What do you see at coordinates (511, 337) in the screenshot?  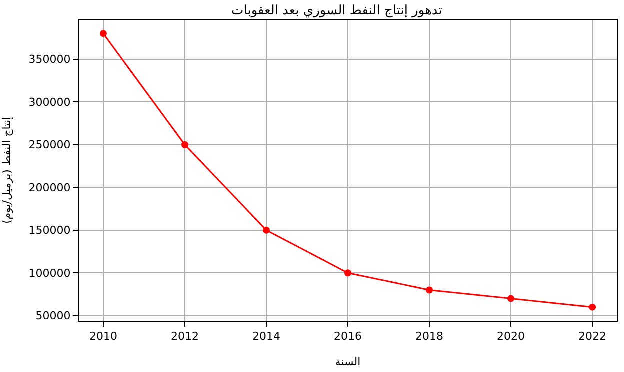 I see `x-tick-label: 2020` at bounding box center [511, 337].